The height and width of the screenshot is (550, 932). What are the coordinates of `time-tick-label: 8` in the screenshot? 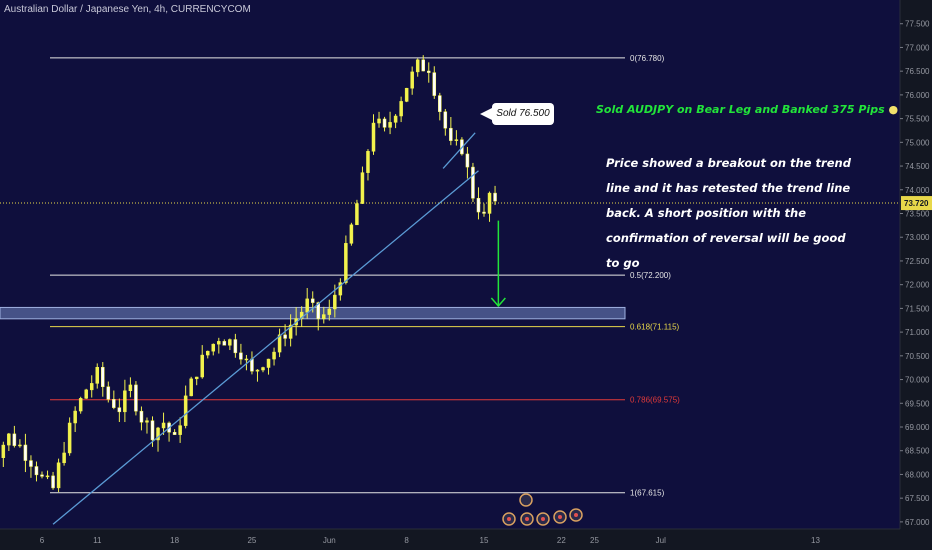 It's located at (406, 540).